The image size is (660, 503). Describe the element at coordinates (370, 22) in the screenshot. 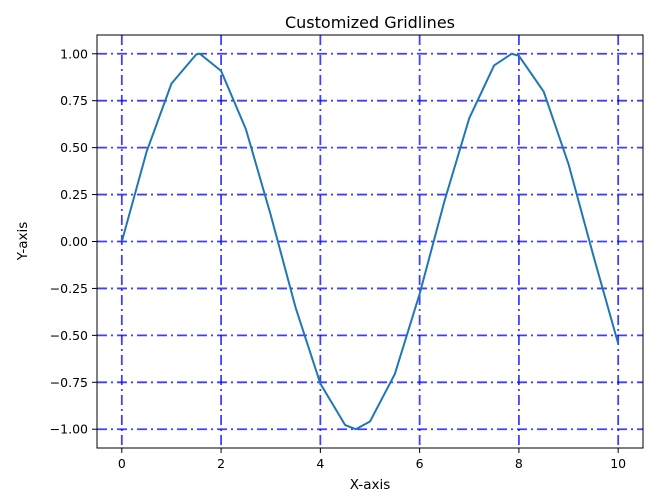

I see `chart-title: Customized Gridlines` at that location.